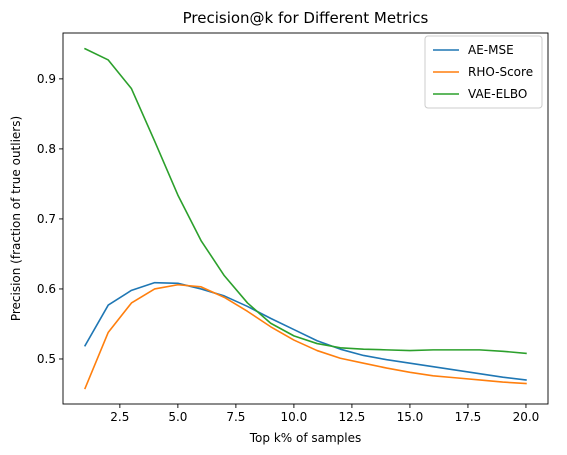  I want to click on legend-label-vae-elbo: VAE-ELBO, so click(497, 94).